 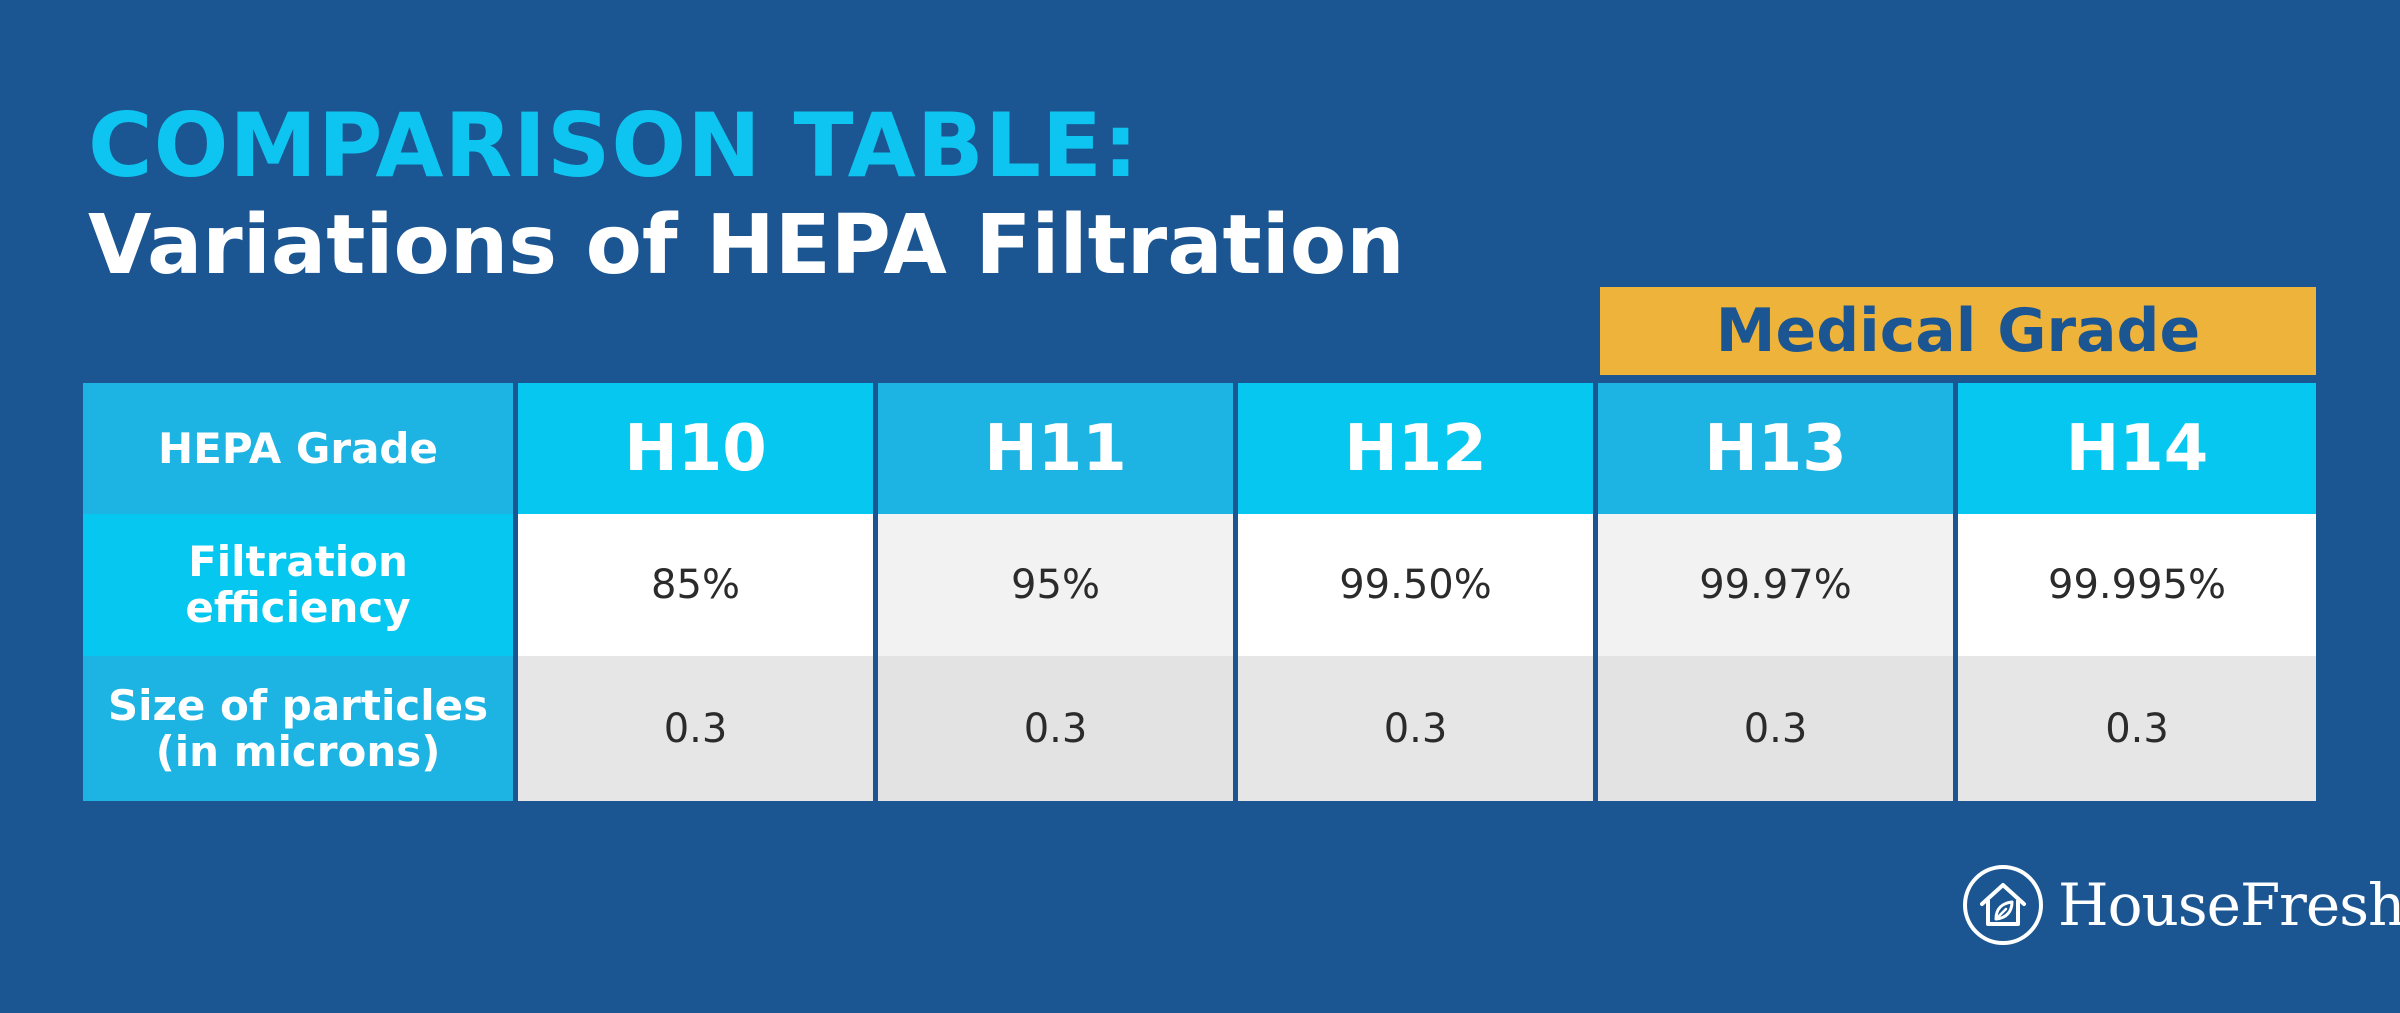 I want to click on table-cell: 99.50%, so click(x=1415, y=585).